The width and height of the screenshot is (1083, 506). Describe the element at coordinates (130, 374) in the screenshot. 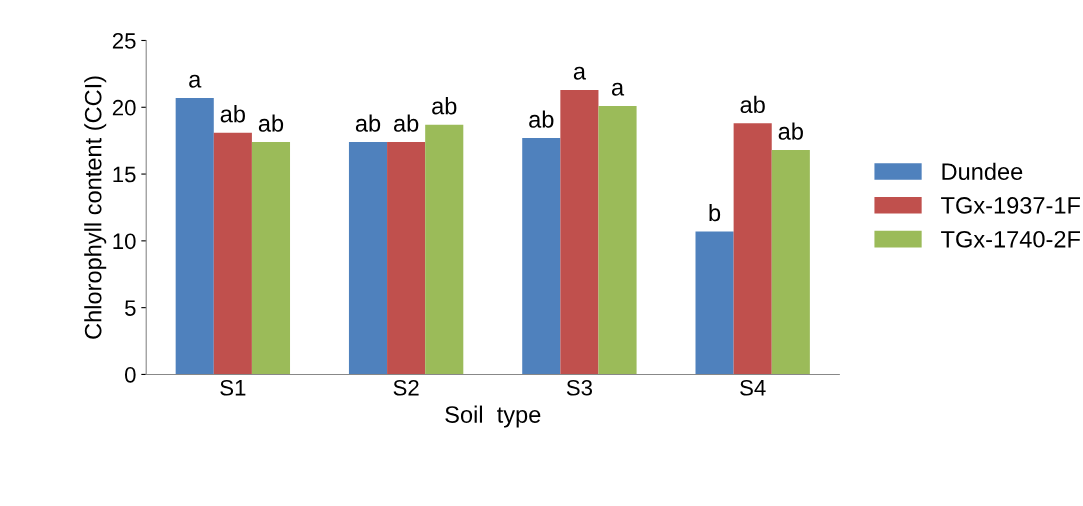

I see `y-tick-label: 0` at that location.